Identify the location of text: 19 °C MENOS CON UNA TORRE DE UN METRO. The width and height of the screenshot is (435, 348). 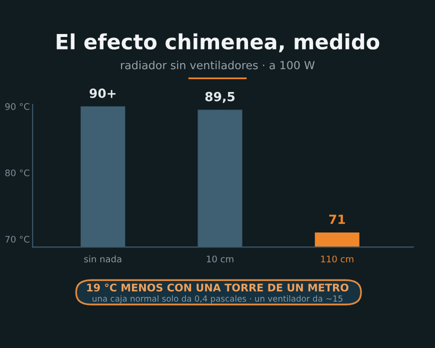
(217, 288).